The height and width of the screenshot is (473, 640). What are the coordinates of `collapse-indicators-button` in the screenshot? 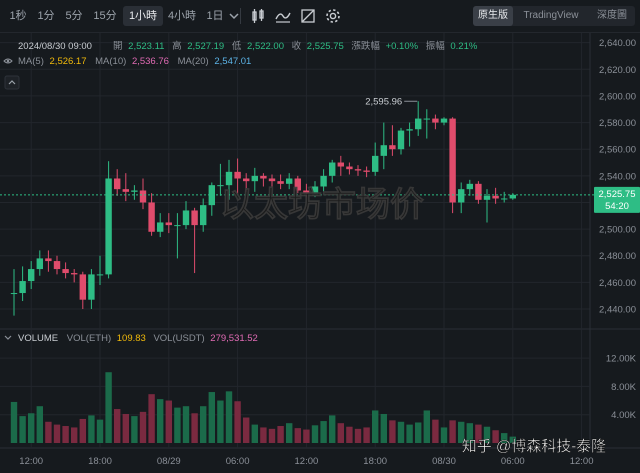 It's located at (12, 82).